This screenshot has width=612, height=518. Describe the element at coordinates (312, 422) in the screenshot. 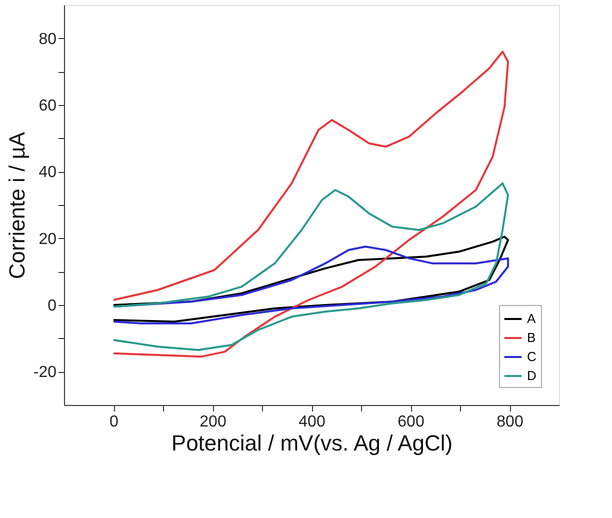

I see `x-tick-label: 400` at that location.